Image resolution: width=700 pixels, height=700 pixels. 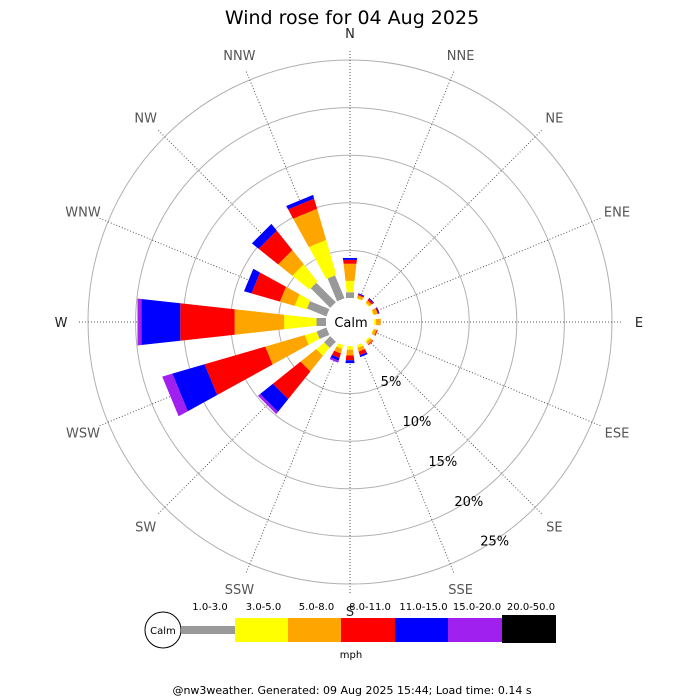 I want to click on bar-ssw-bin2, so click(x=340, y=346).